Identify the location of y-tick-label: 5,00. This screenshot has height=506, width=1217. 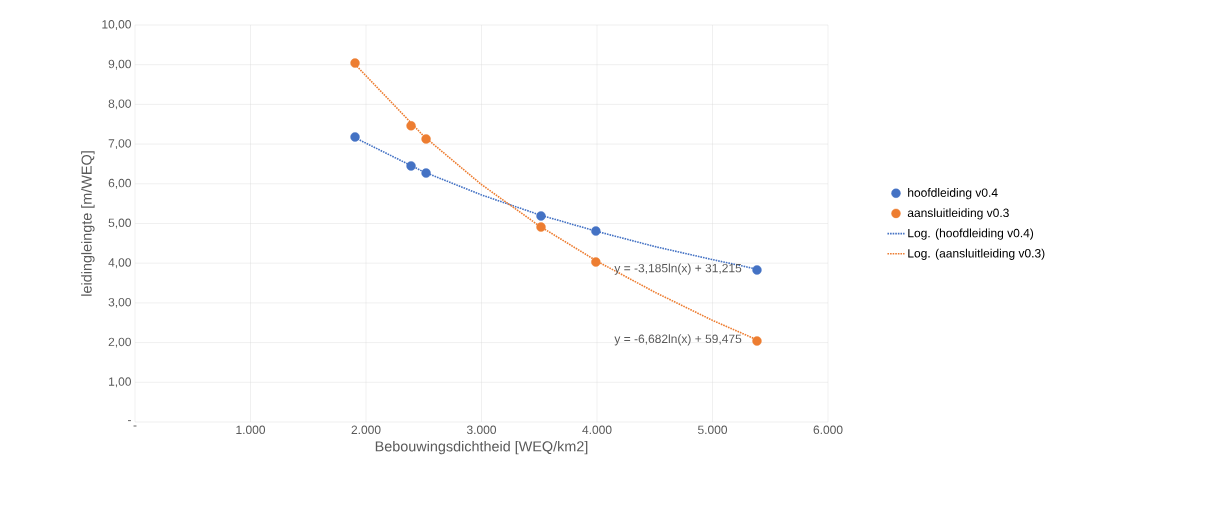
(119, 223).